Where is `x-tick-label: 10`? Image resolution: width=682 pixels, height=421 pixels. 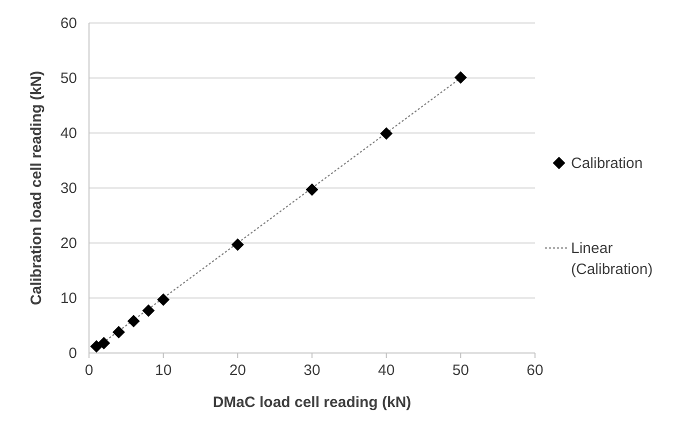 x-tick-label: 10 is located at coordinates (163, 370).